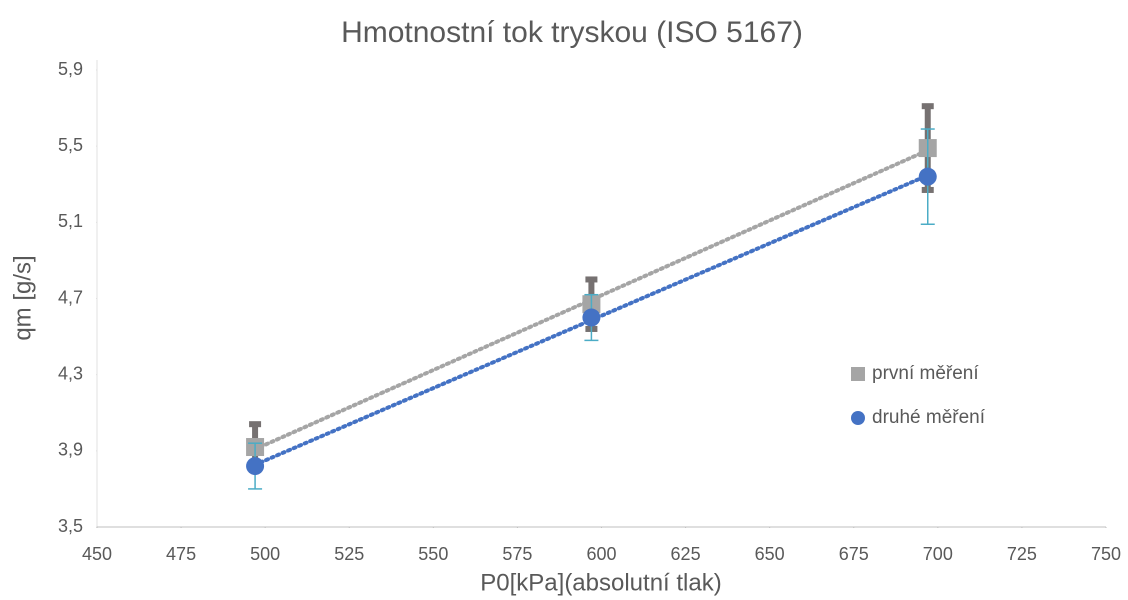 Image resolution: width=1128 pixels, height=600 pixels. What do you see at coordinates (70, 145) in the screenshot?
I see `y-tick-label: 5,5` at bounding box center [70, 145].